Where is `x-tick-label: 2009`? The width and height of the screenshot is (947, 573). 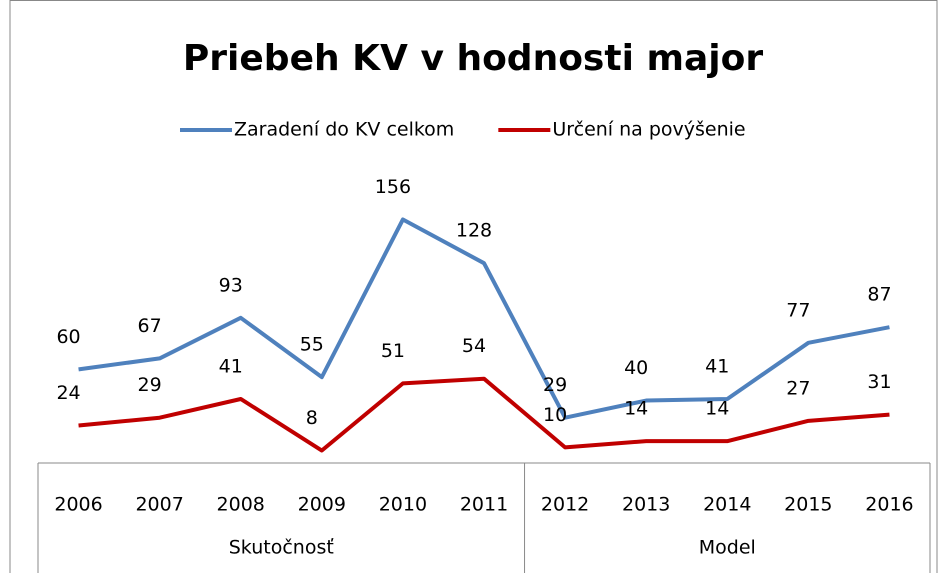 x-tick-label: 2009 is located at coordinates (322, 505).